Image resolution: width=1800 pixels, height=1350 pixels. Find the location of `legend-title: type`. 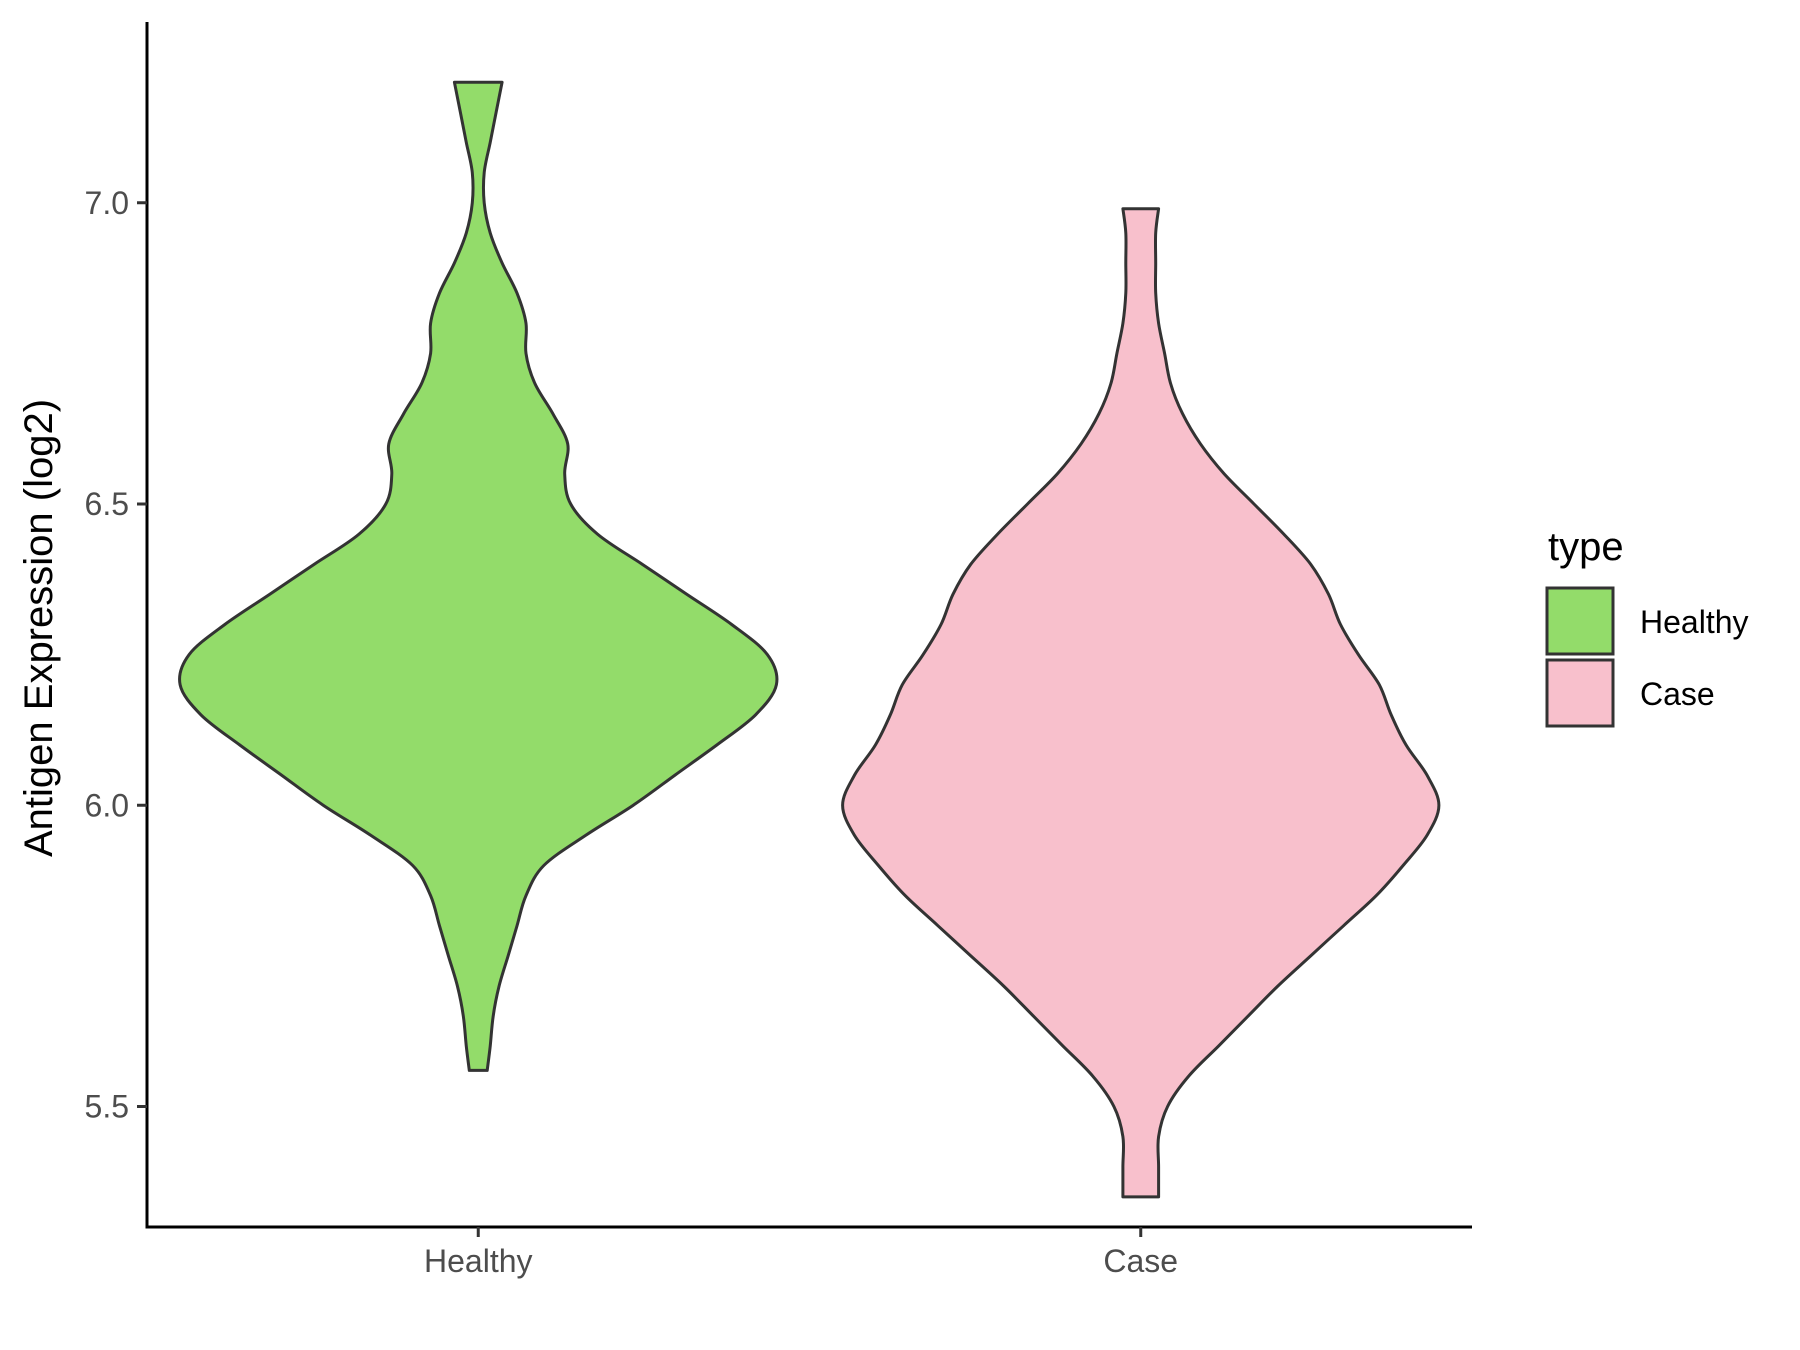

legend-title: type is located at coordinates (1586, 547).